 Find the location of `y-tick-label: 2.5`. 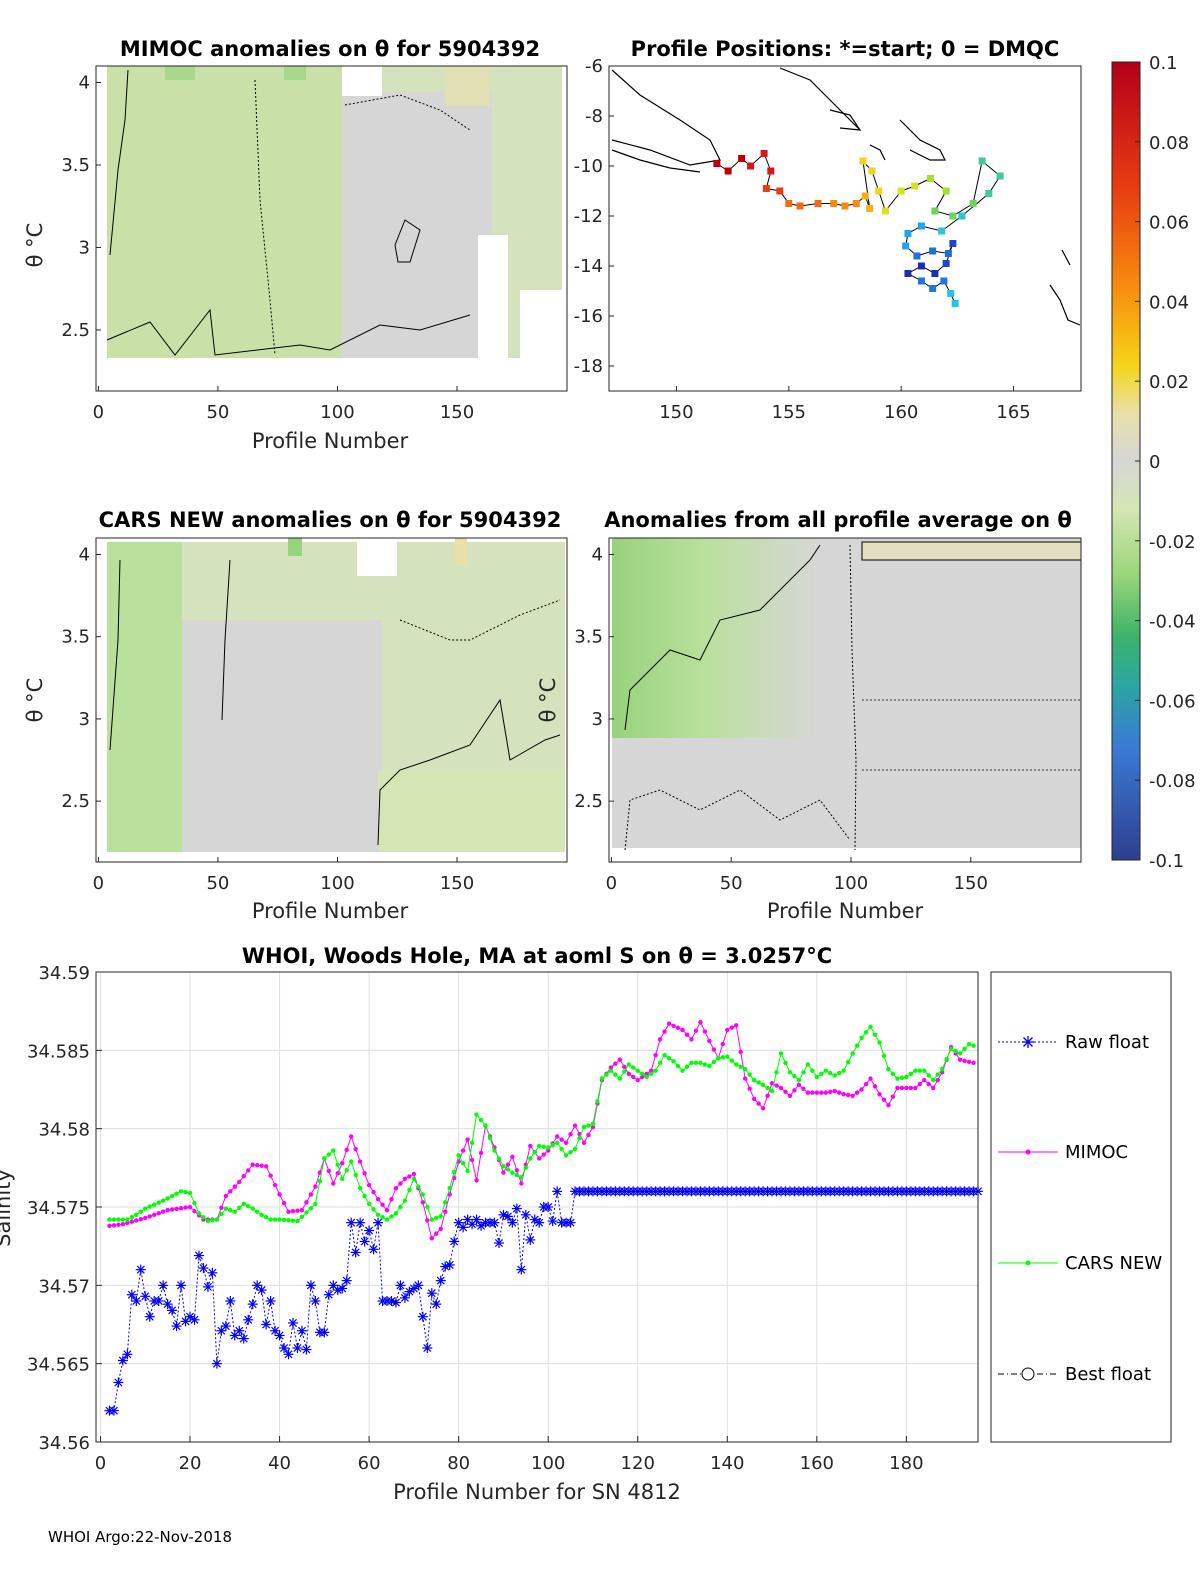

y-tick-label: 2.5 is located at coordinates (588, 801).